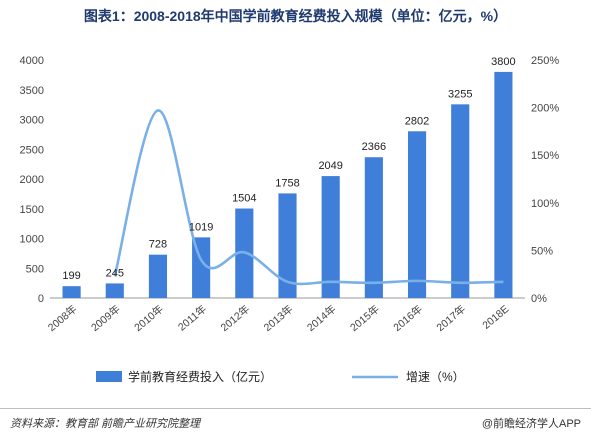 This screenshot has width=591, height=438. What do you see at coordinates (545, 204) in the screenshot?
I see `y-right-tick-label: 100%` at bounding box center [545, 204].